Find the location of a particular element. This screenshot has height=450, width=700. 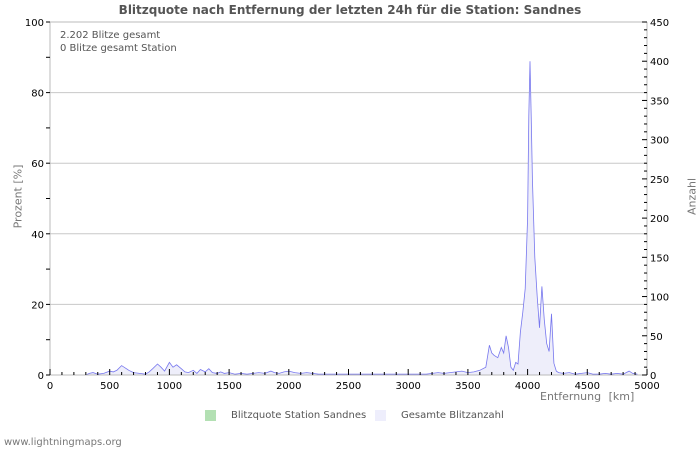

svg-text: 40 is located at coordinates (37, 235).